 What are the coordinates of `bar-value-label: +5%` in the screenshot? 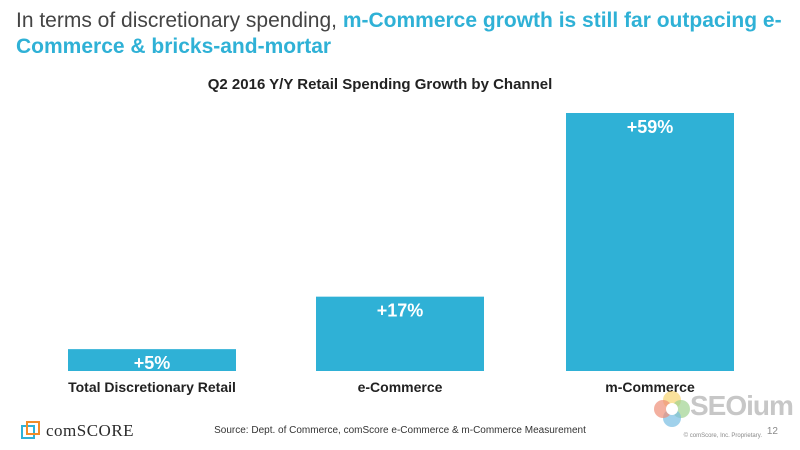 It's located at (152, 363).